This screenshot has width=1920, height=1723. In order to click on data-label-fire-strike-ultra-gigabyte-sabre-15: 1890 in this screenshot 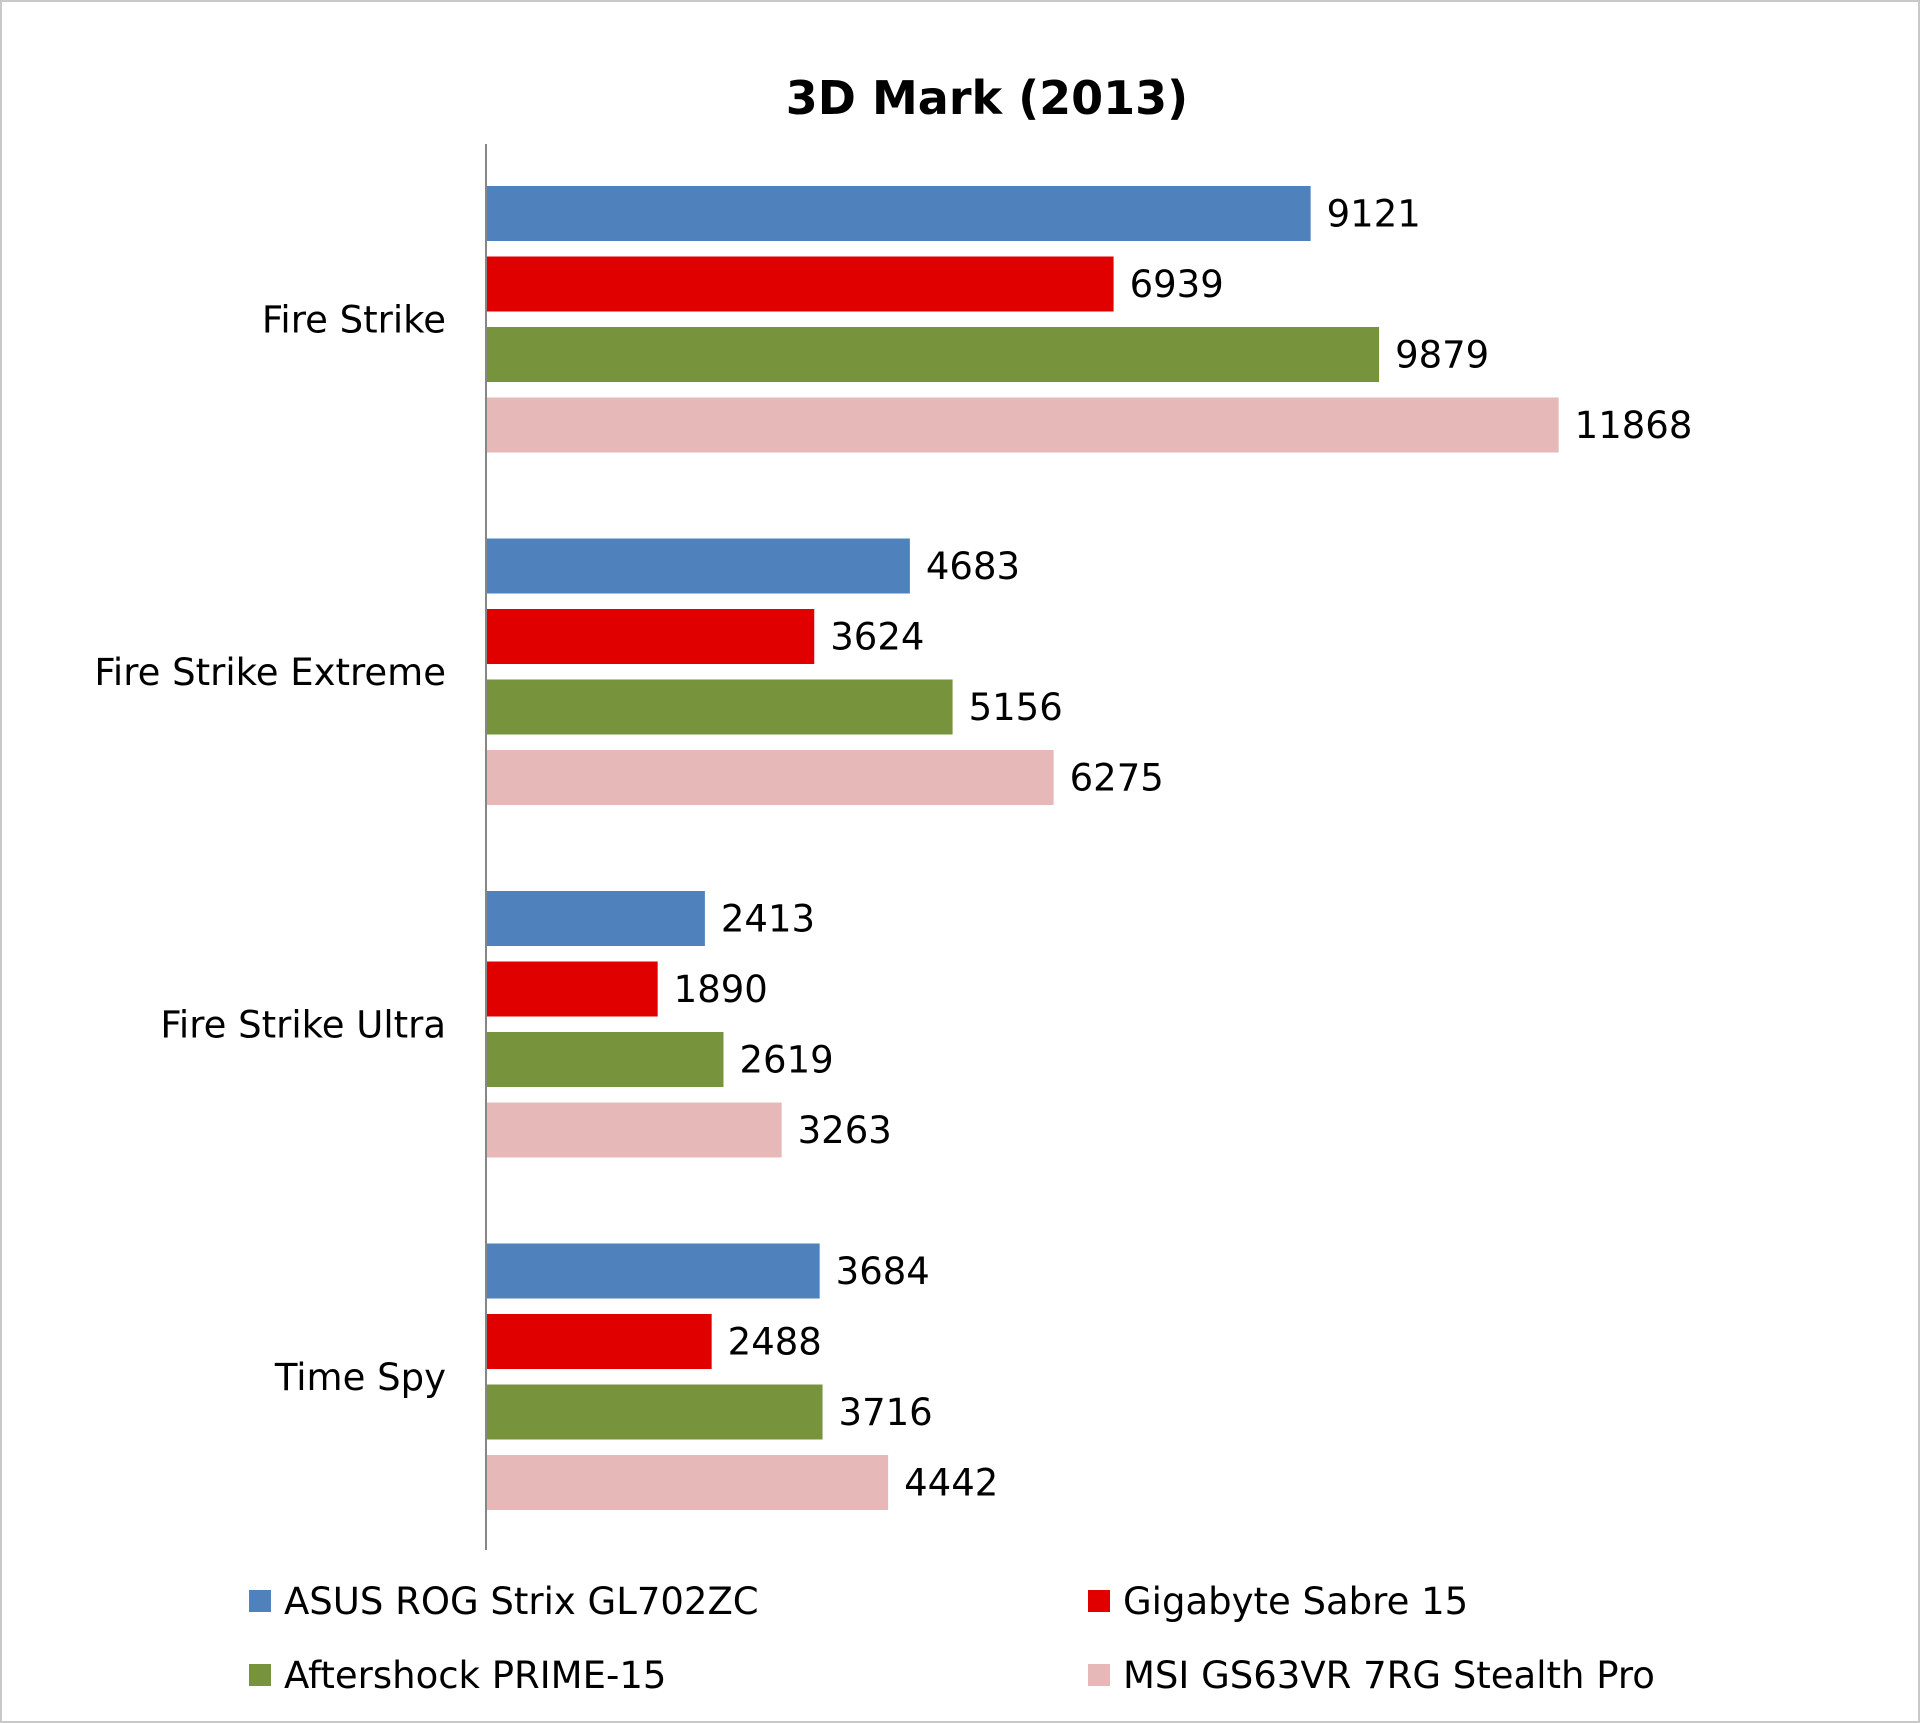, I will do `click(721, 989)`.